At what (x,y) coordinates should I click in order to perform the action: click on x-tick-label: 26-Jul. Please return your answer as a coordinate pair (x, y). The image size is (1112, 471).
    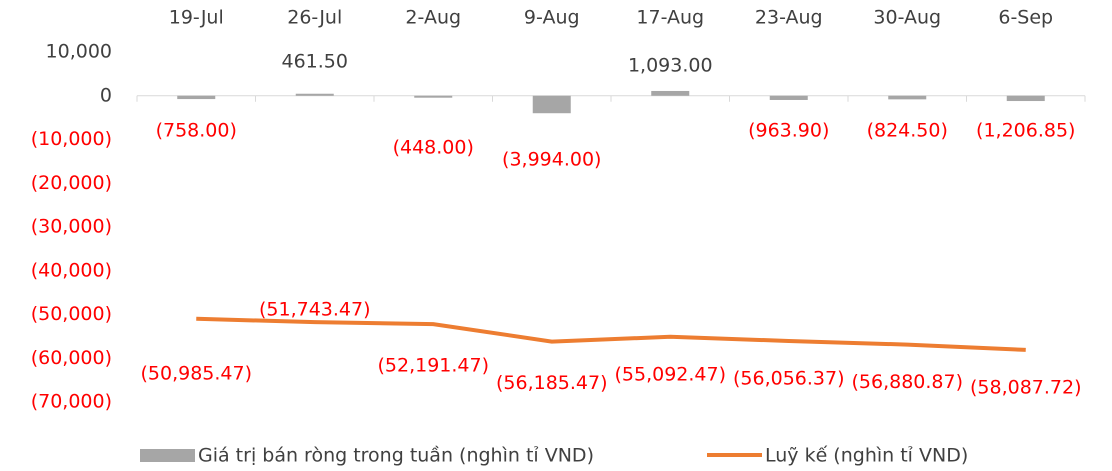
    Looking at the image, I should click on (314, 18).